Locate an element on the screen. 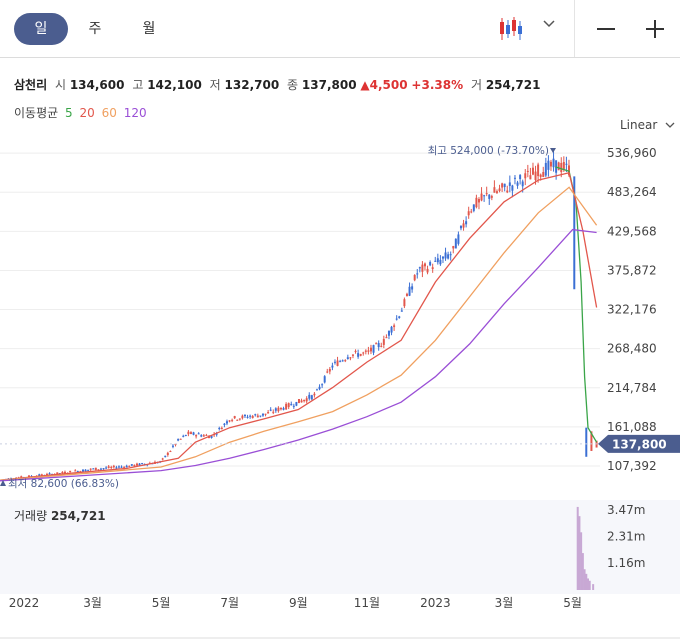  y-tick-label: 107,392 is located at coordinates (632, 466).